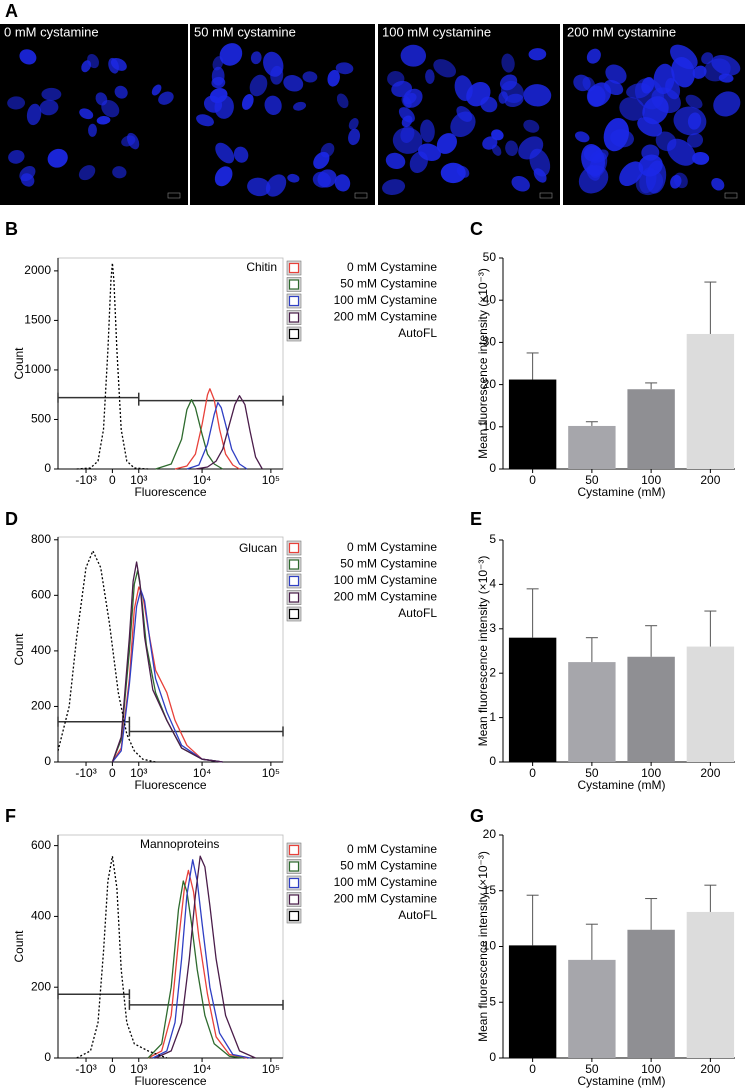 The height and width of the screenshot is (1092, 745). Describe the element at coordinates (592, 1069) in the screenshot. I see `x-tick-label: 50` at that location.